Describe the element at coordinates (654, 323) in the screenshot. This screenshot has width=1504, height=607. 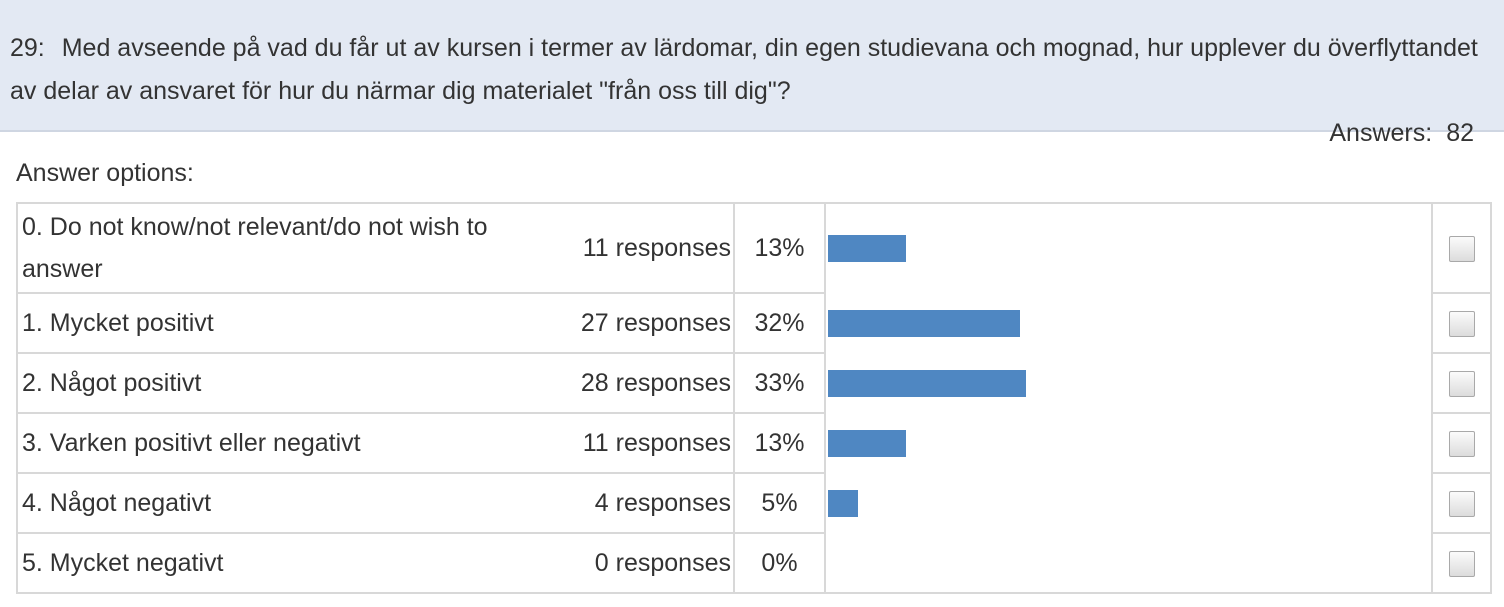
I see `option-responses: 27 responses` at that location.